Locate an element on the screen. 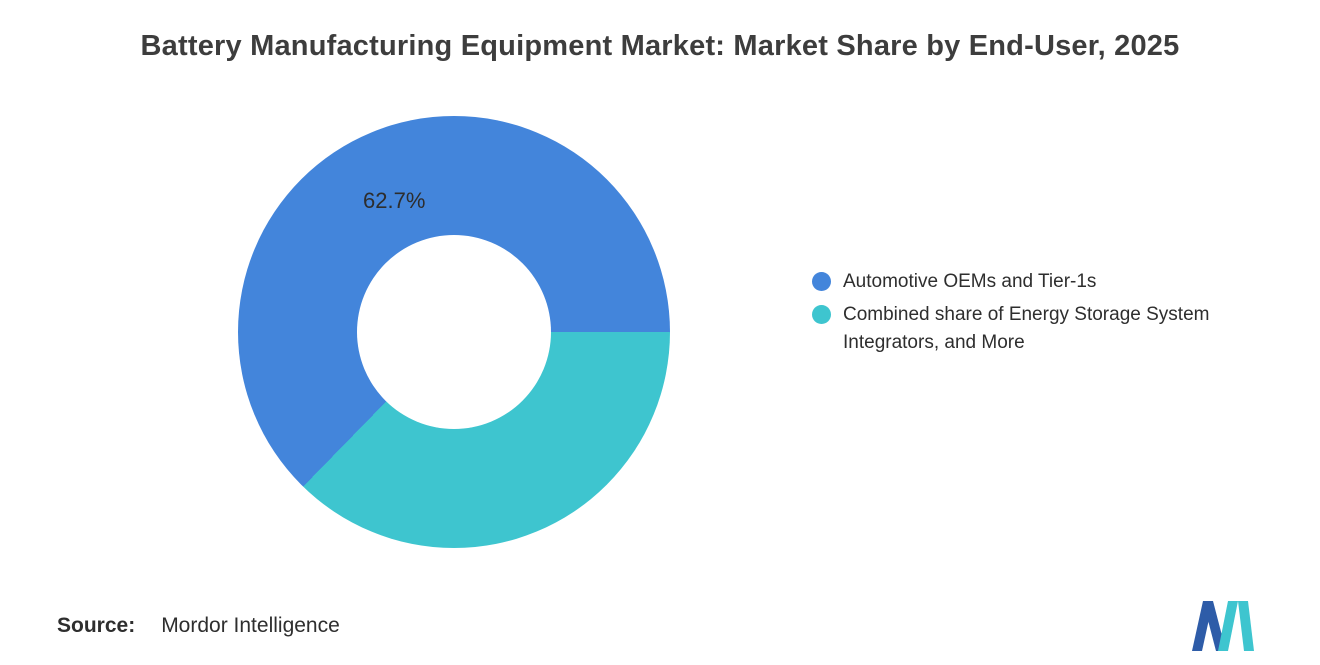 This screenshot has height=665, width=1320. mordor-intelligence-logo is located at coordinates (1223, 626).